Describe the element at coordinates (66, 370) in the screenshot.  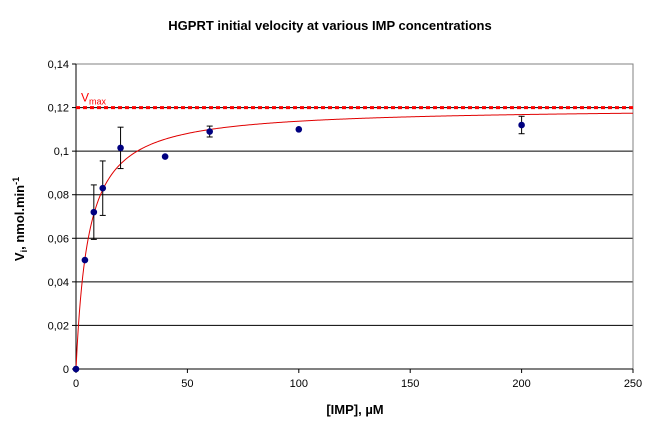
I see `y-tick-label-0: 0` at that location.